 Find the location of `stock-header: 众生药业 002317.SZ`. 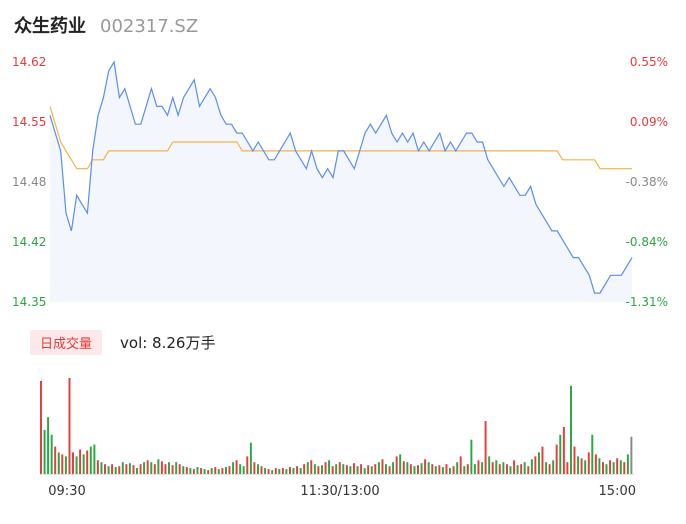

stock-header: 众生药业 002317.SZ is located at coordinates (106, 26).